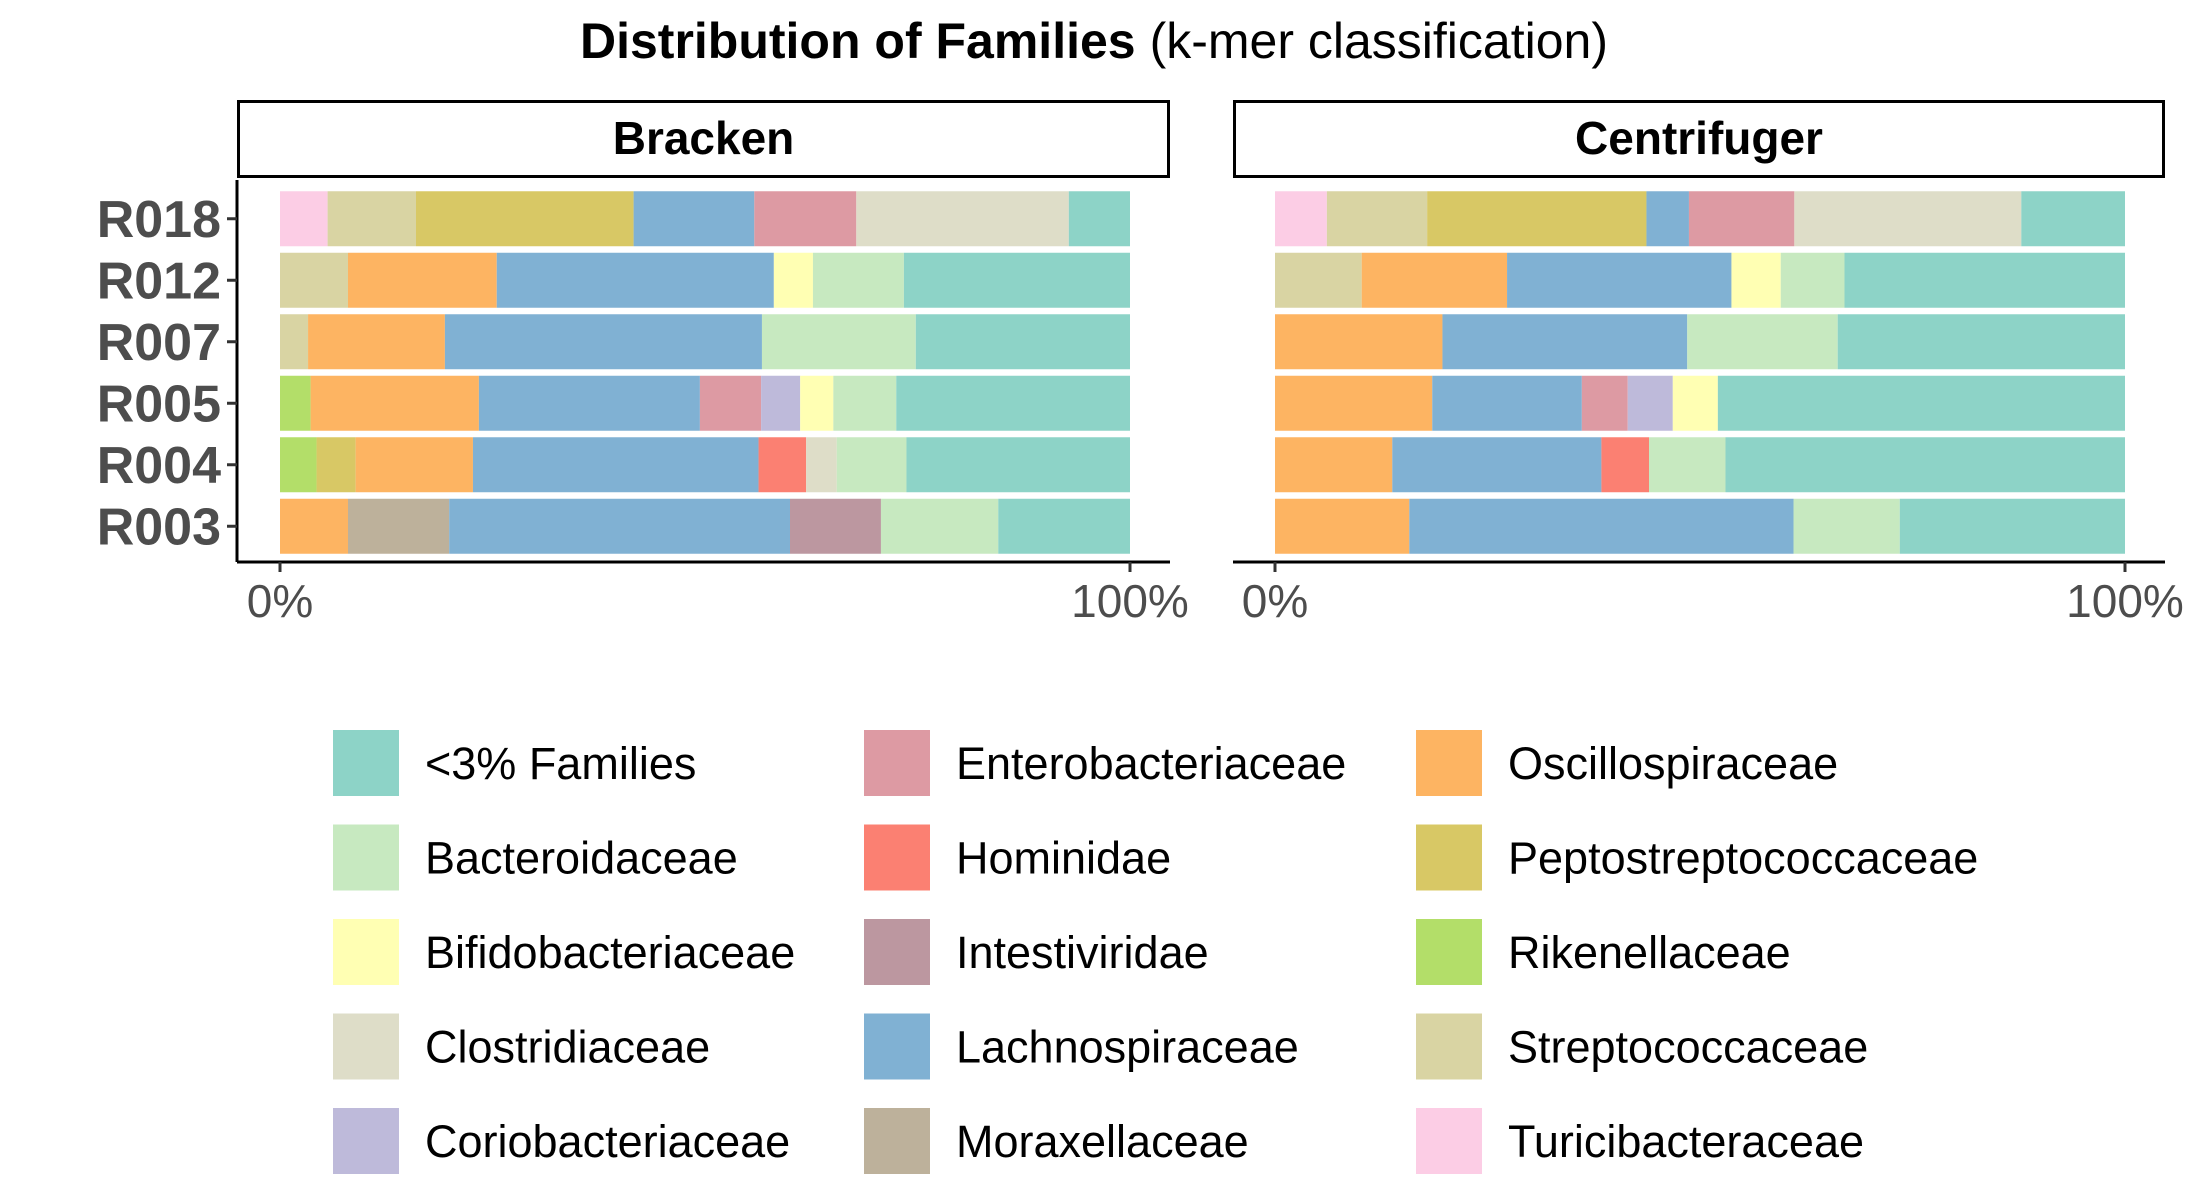 The width and height of the screenshot is (2187, 1200). I want to click on legend-item-3-families: <3% Families, so click(514, 763).